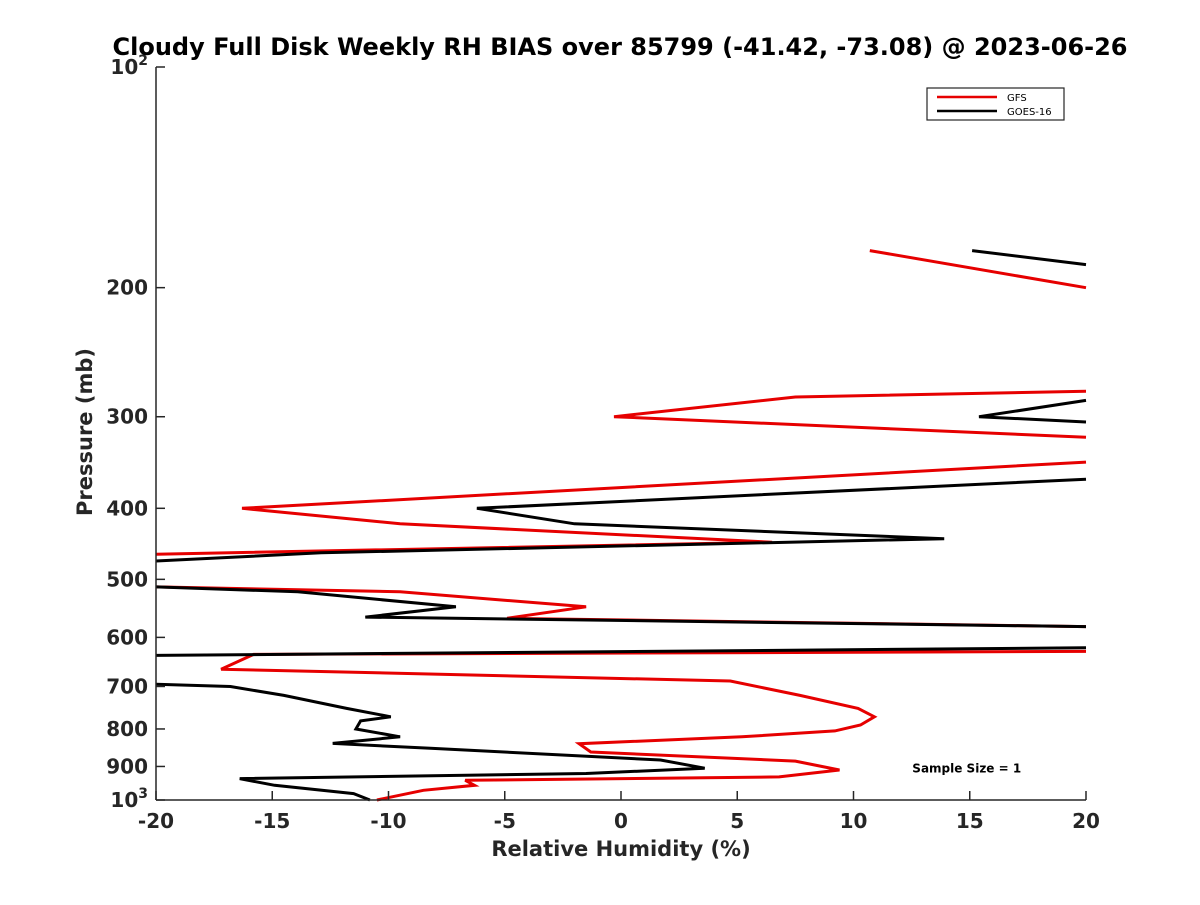 The image size is (1200, 905). I want to click on x-tick-label: -10, so click(388, 821).